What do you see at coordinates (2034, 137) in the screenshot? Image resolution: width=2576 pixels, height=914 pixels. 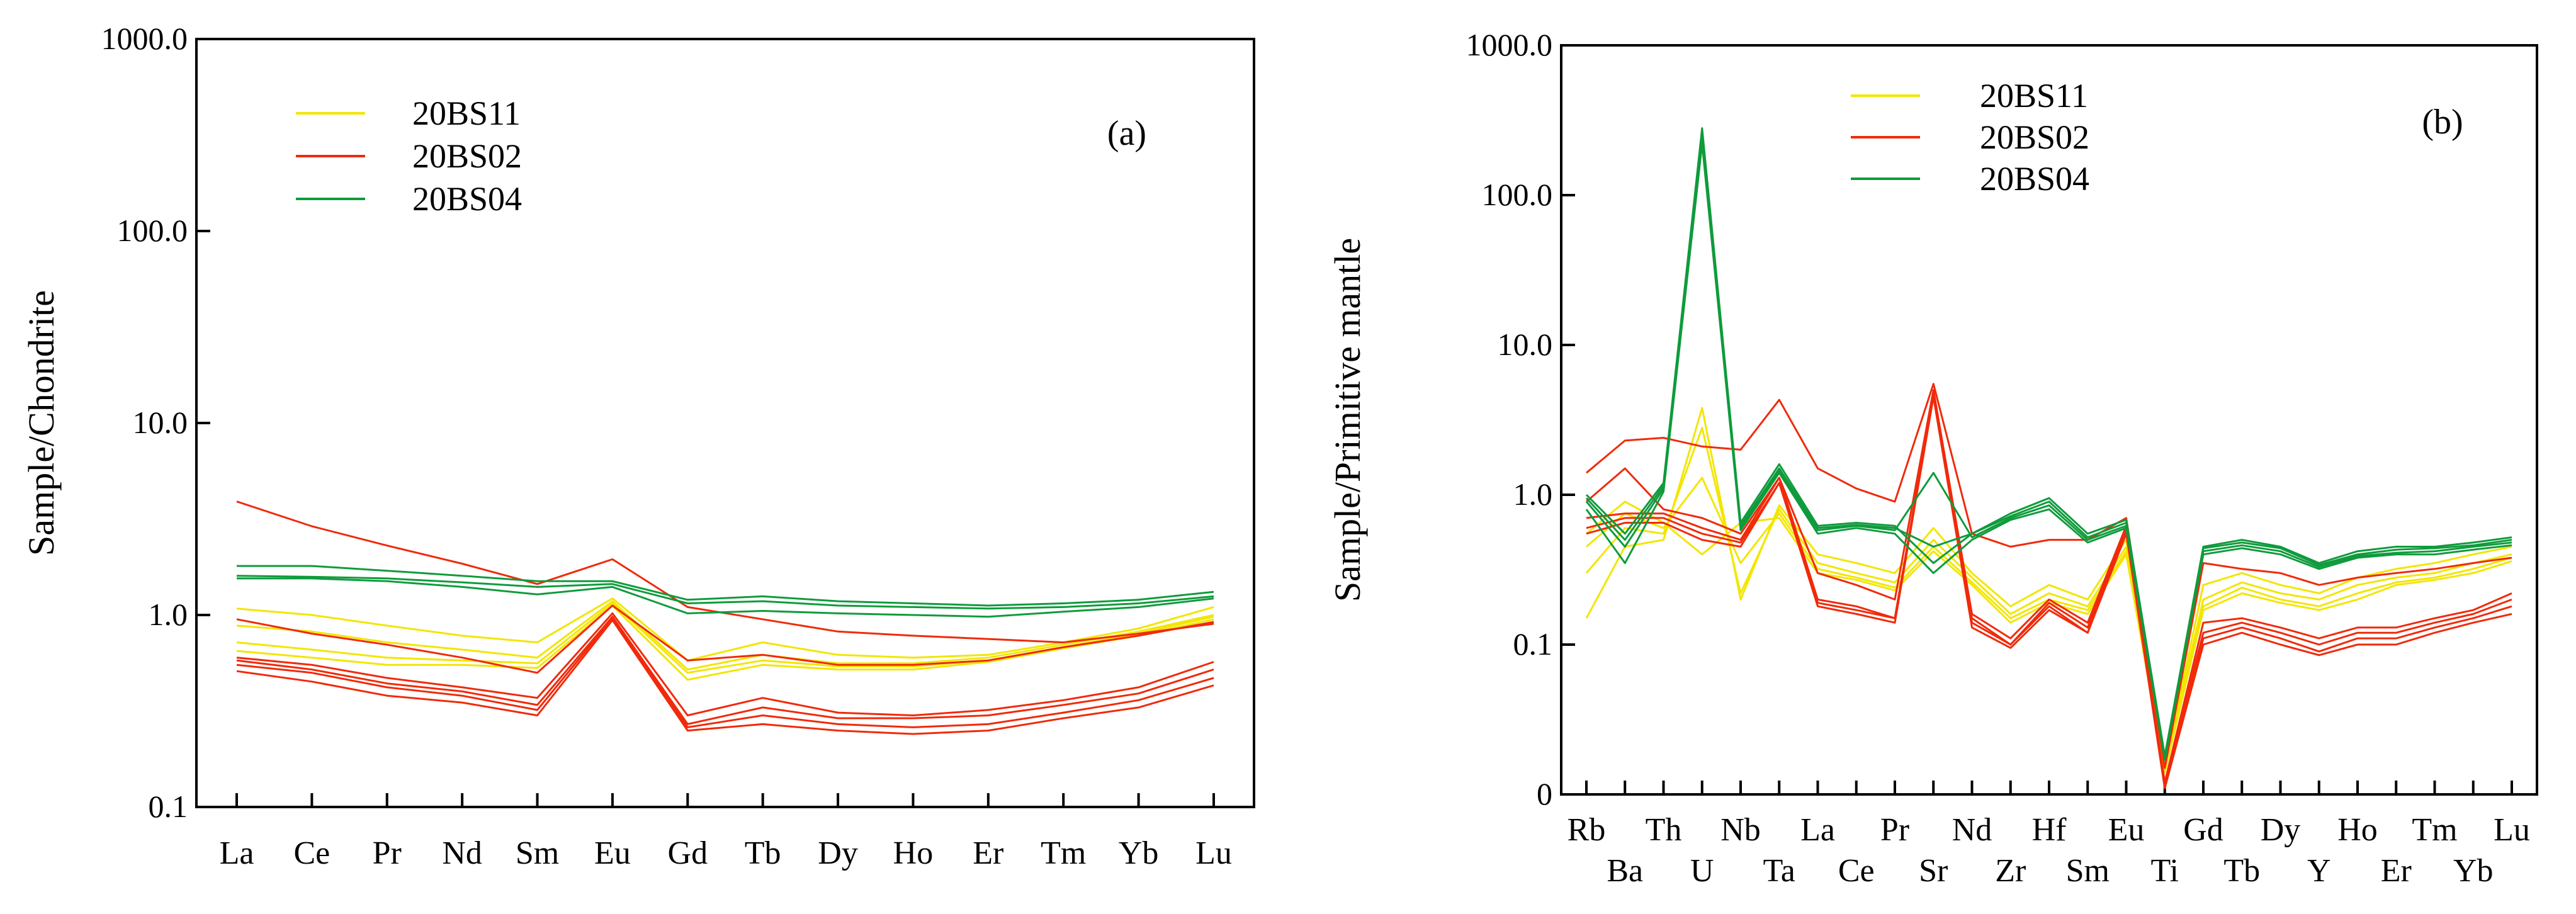 I see `legend-label-20bs02-b: 20BS02` at bounding box center [2034, 137].